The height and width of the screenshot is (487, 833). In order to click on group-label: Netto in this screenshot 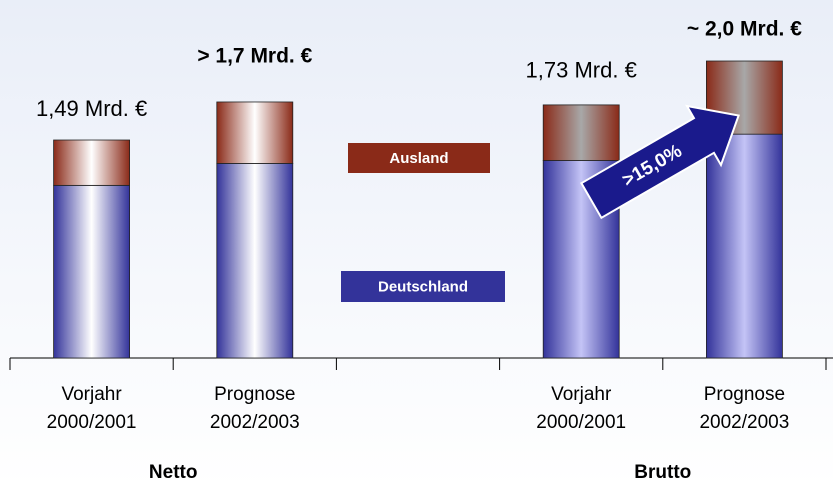, I will do `click(173, 472)`.